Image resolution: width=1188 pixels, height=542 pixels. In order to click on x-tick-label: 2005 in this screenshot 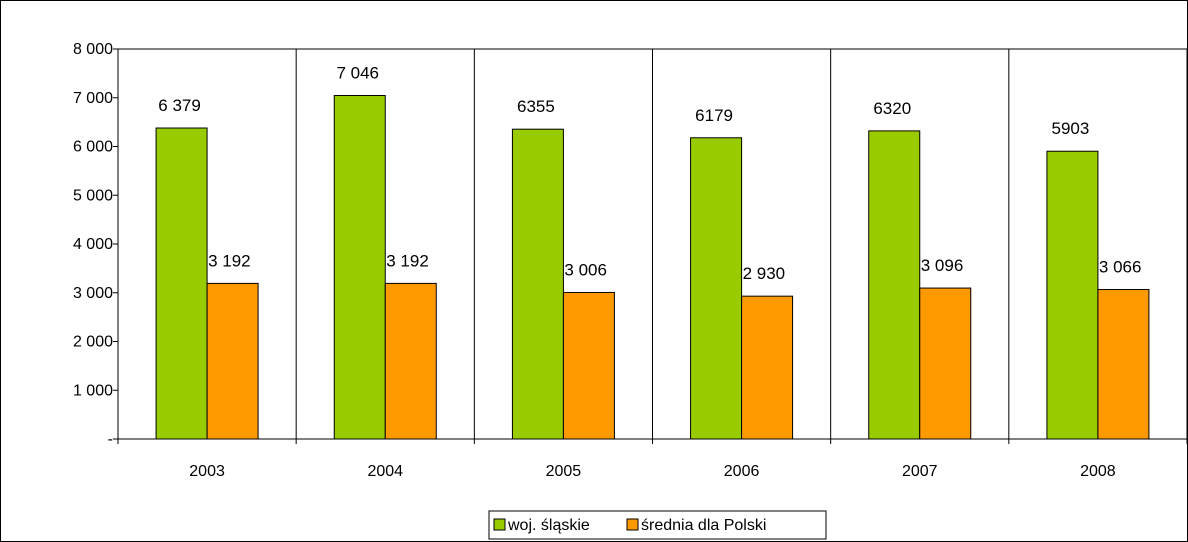, I will do `click(564, 471)`.